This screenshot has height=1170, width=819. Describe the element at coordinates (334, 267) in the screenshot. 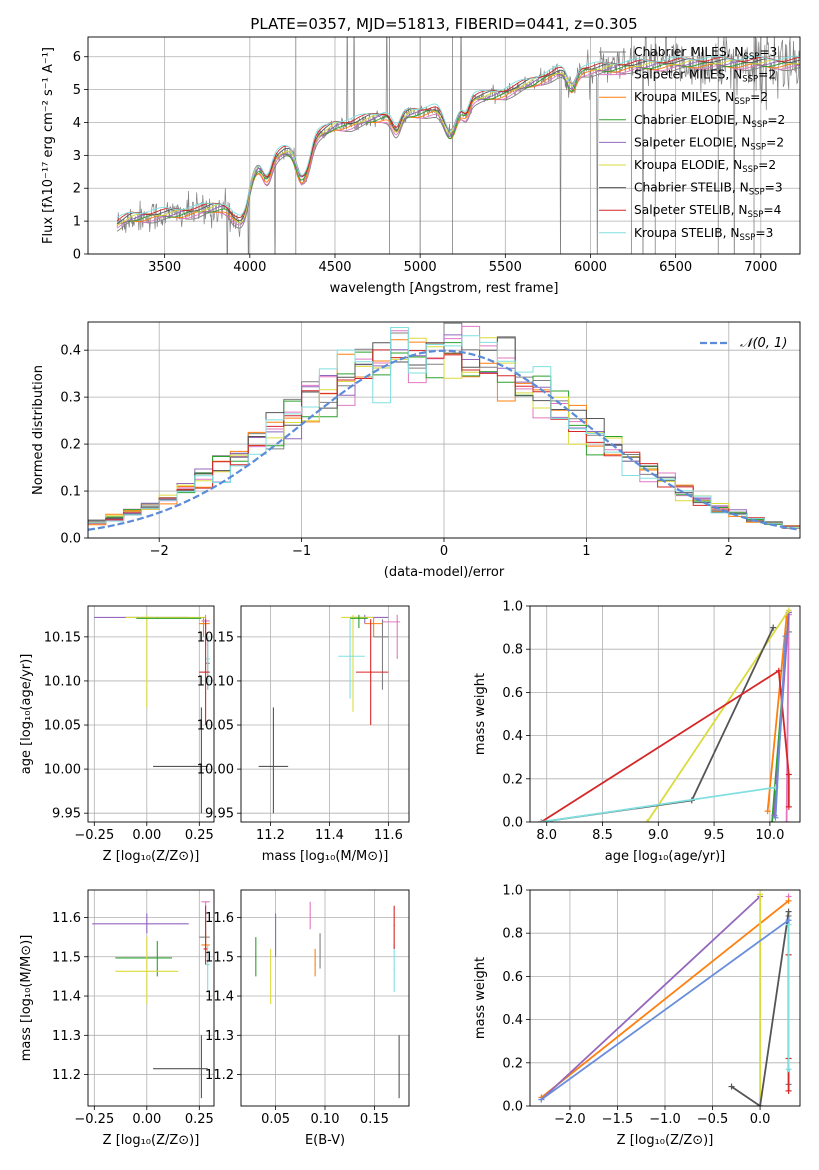

I see `x-tick-label: 4500` at that location.